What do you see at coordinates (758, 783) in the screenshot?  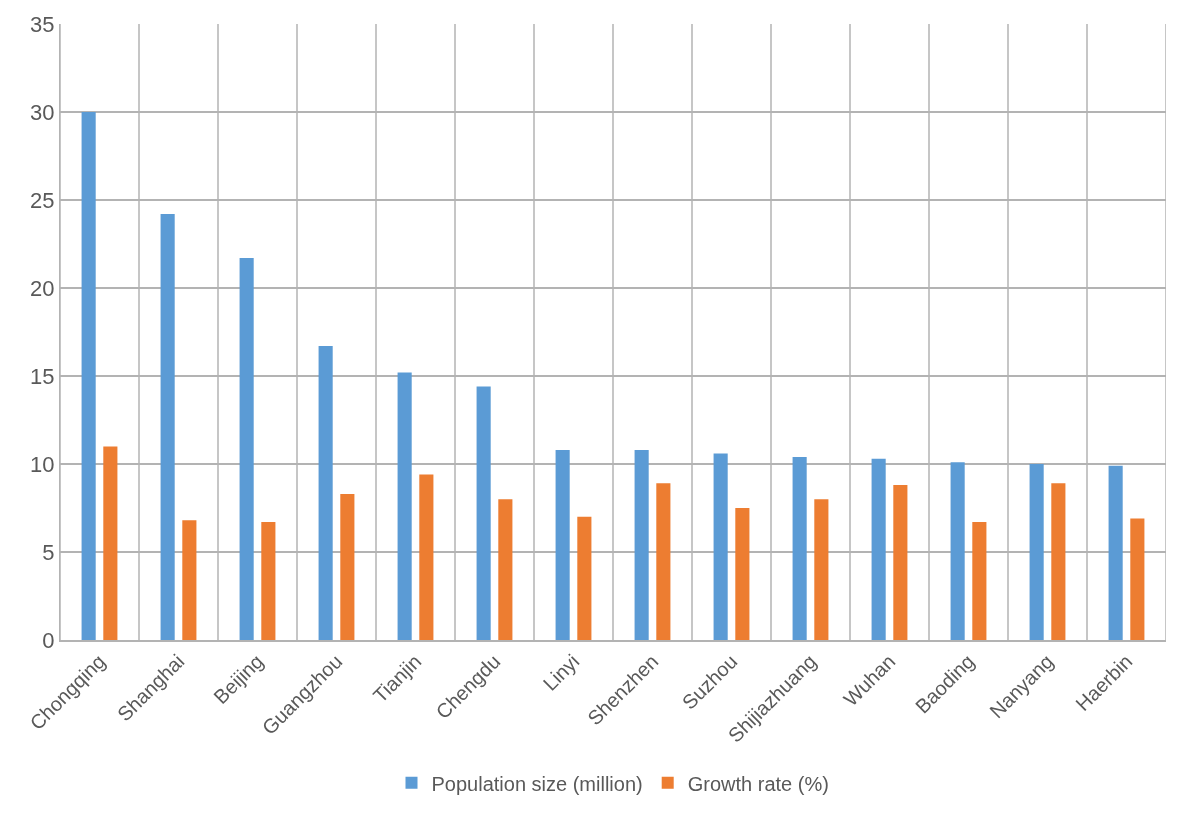 I see `legend-label: Growth rate (%)` at bounding box center [758, 783].